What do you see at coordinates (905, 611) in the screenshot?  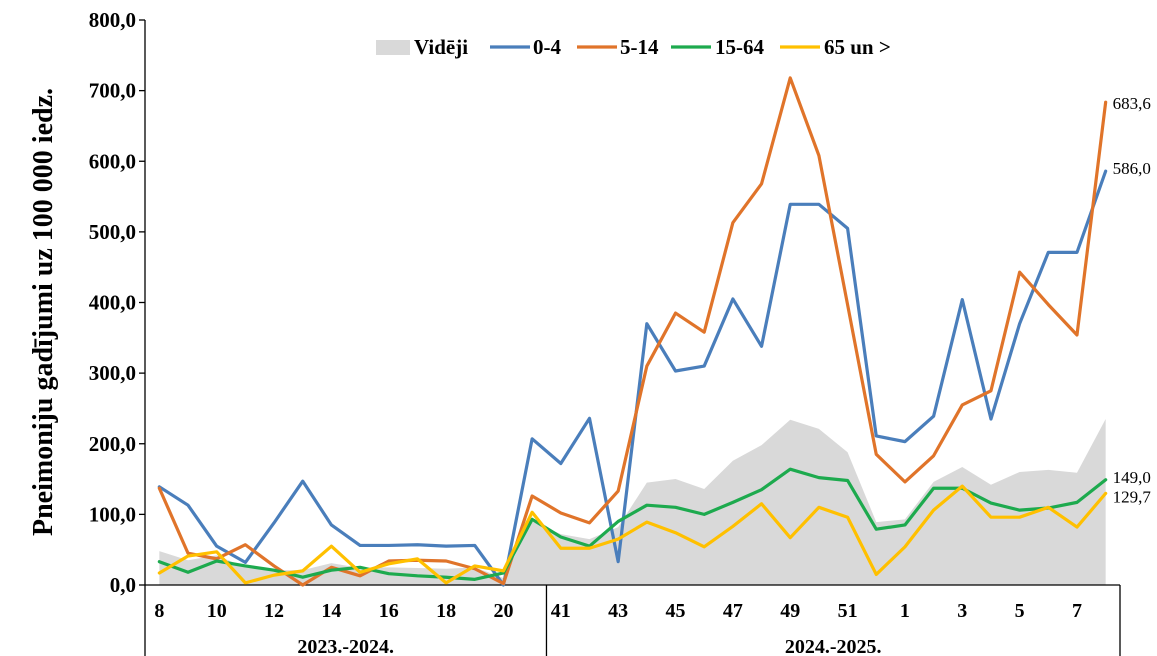 I see `x-tick-label: 1` at bounding box center [905, 611].